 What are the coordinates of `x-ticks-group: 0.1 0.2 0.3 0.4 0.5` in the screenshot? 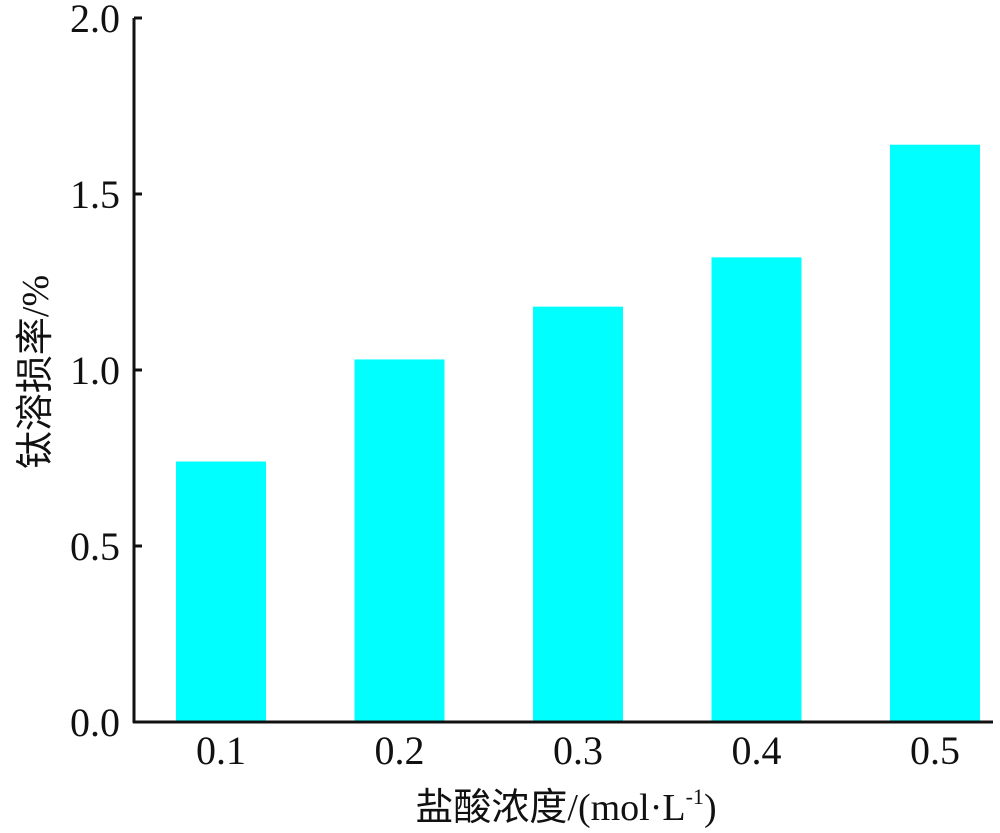 It's located at (578, 750).